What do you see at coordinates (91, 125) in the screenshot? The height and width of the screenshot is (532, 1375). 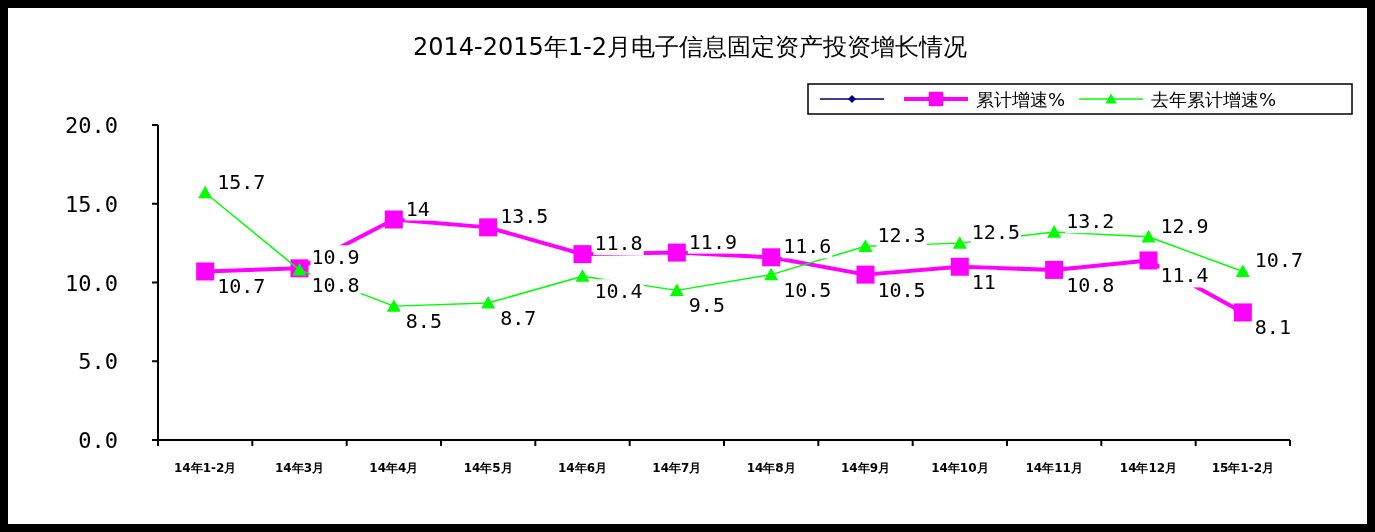 I see `y-tick-label: 20.0` at bounding box center [91, 125].